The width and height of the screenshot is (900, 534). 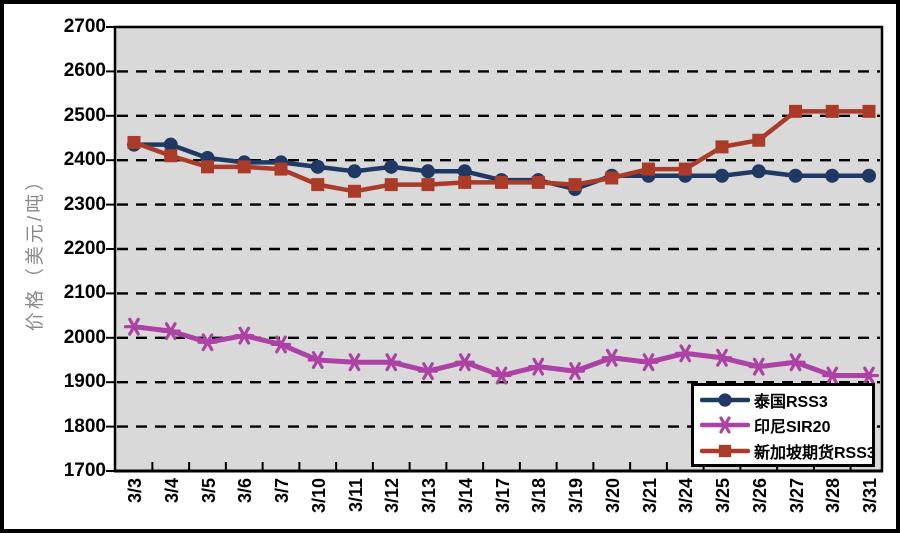 What do you see at coordinates (318, 496) in the screenshot?
I see `x-tick-label-3-10: 3/10` at bounding box center [318, 496].